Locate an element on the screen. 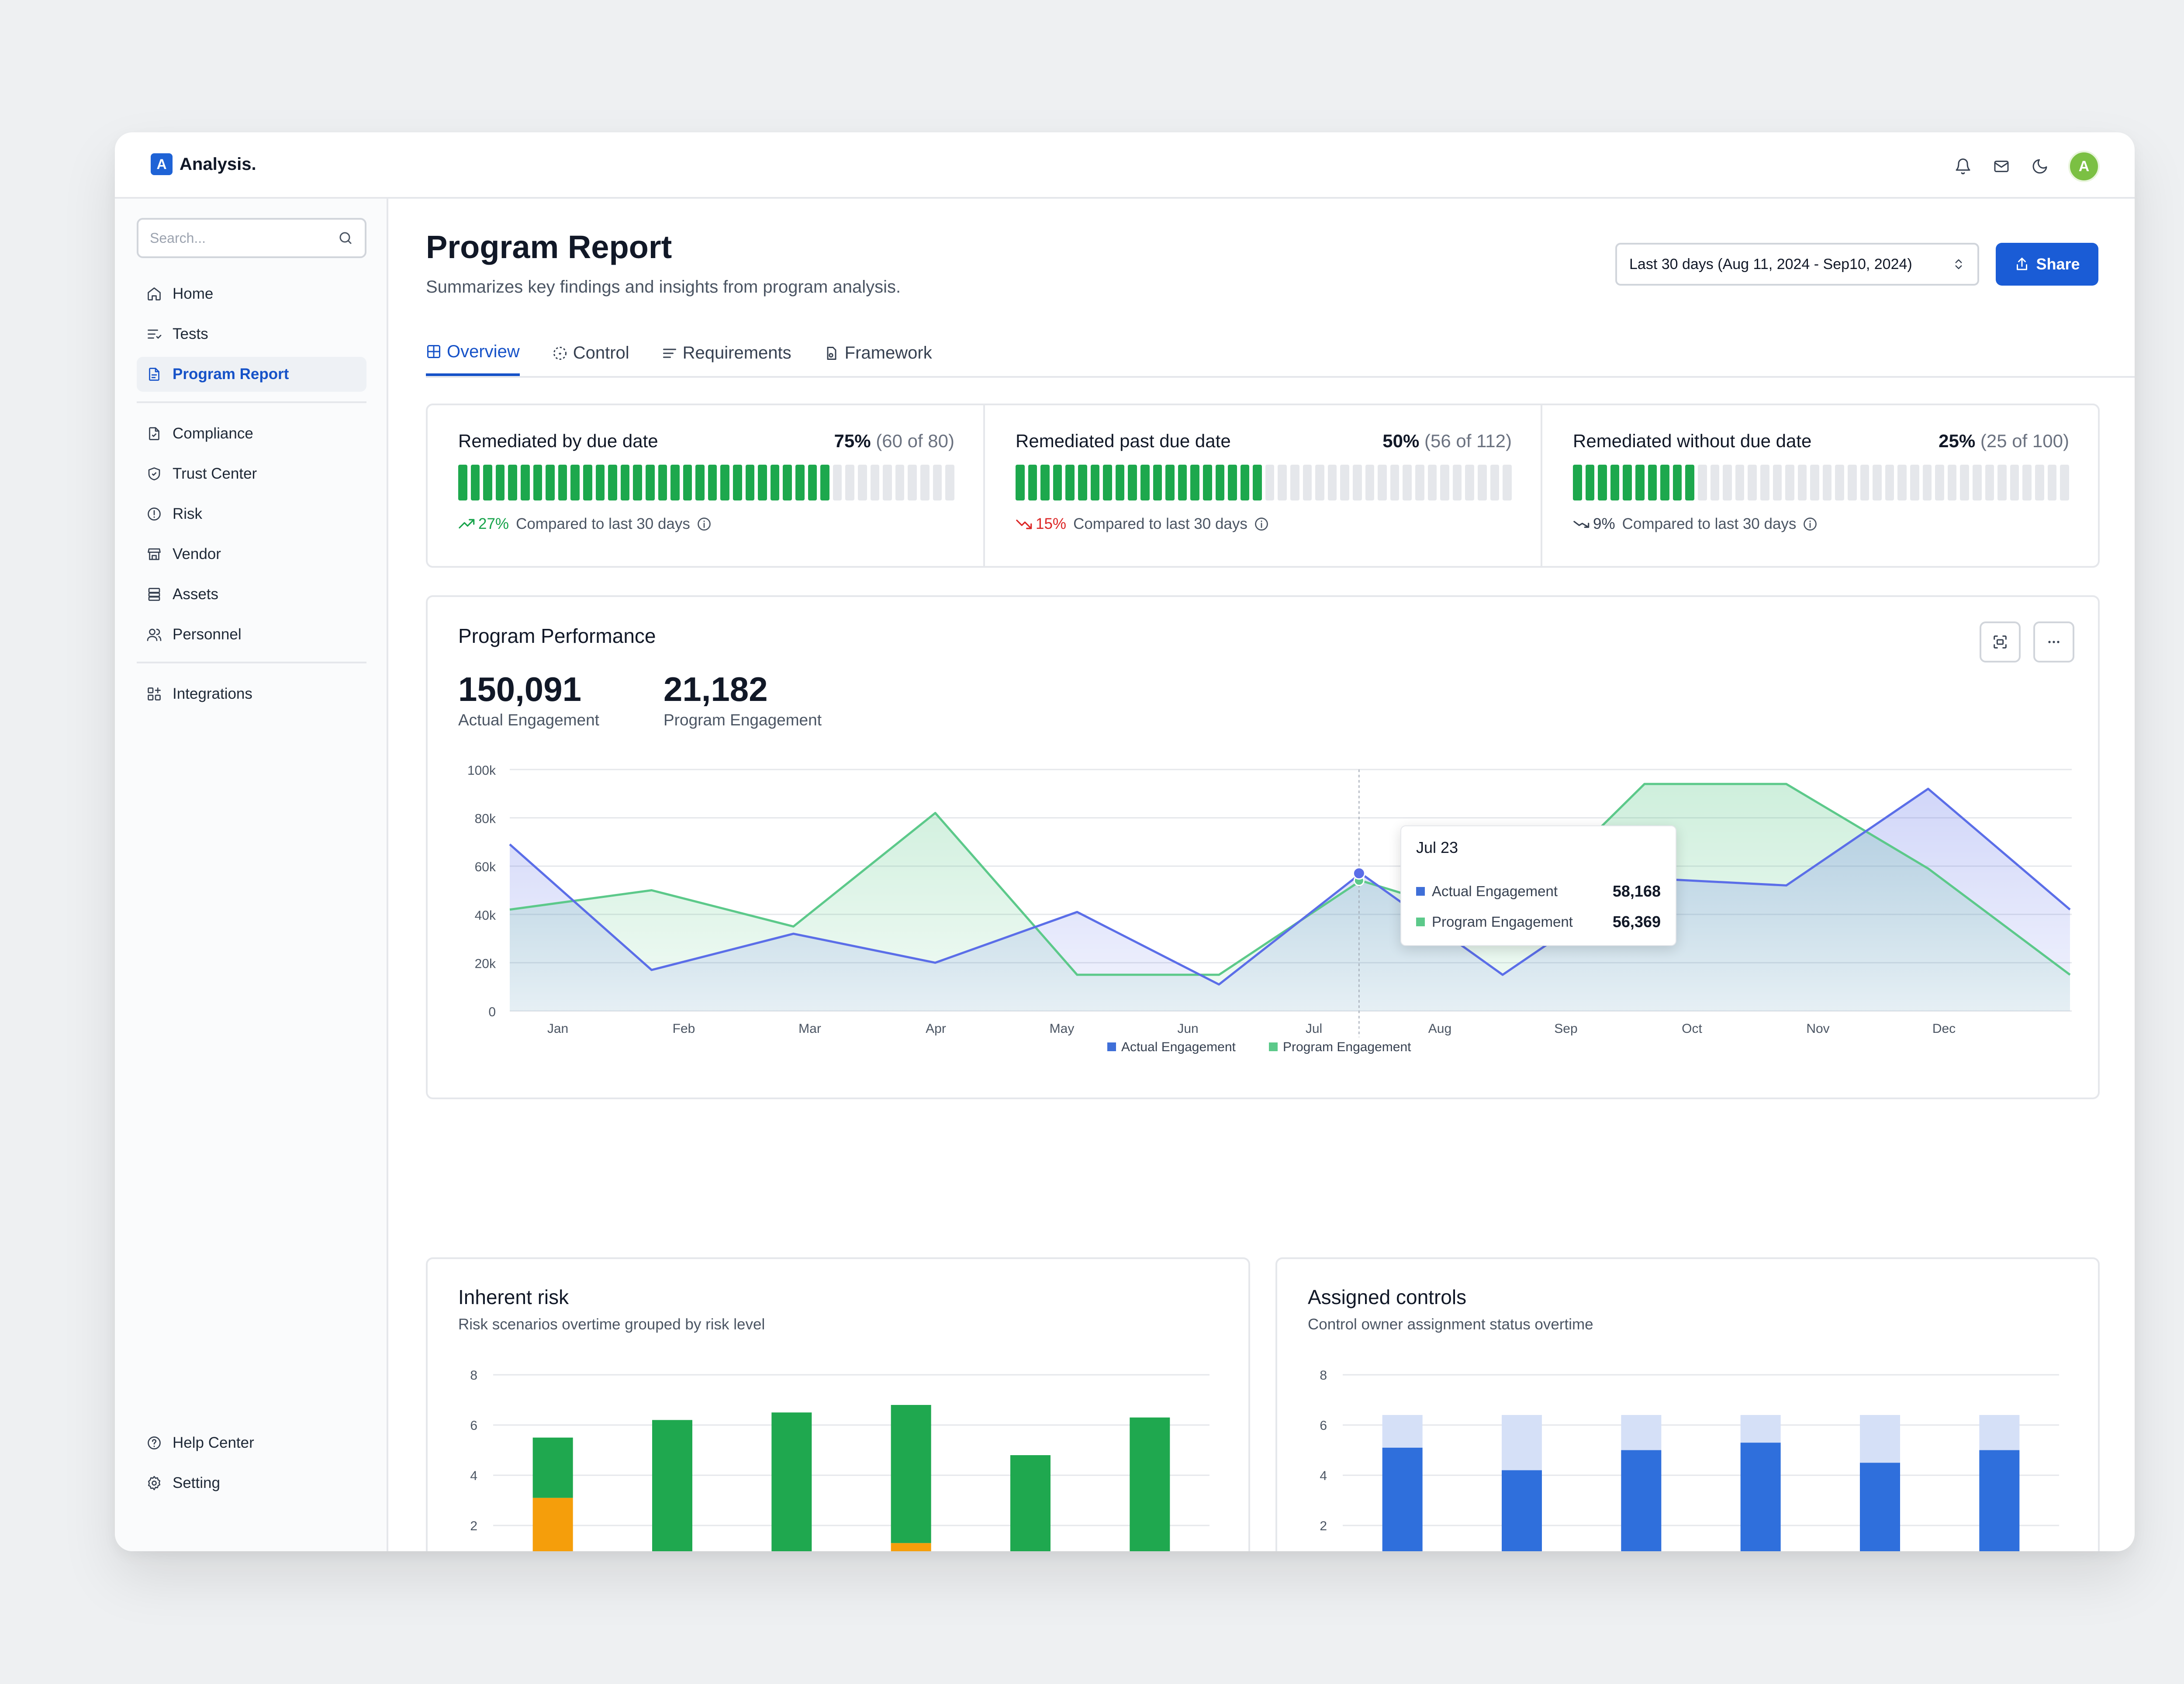  share-button: Share is located at coordinates (2047, 264).